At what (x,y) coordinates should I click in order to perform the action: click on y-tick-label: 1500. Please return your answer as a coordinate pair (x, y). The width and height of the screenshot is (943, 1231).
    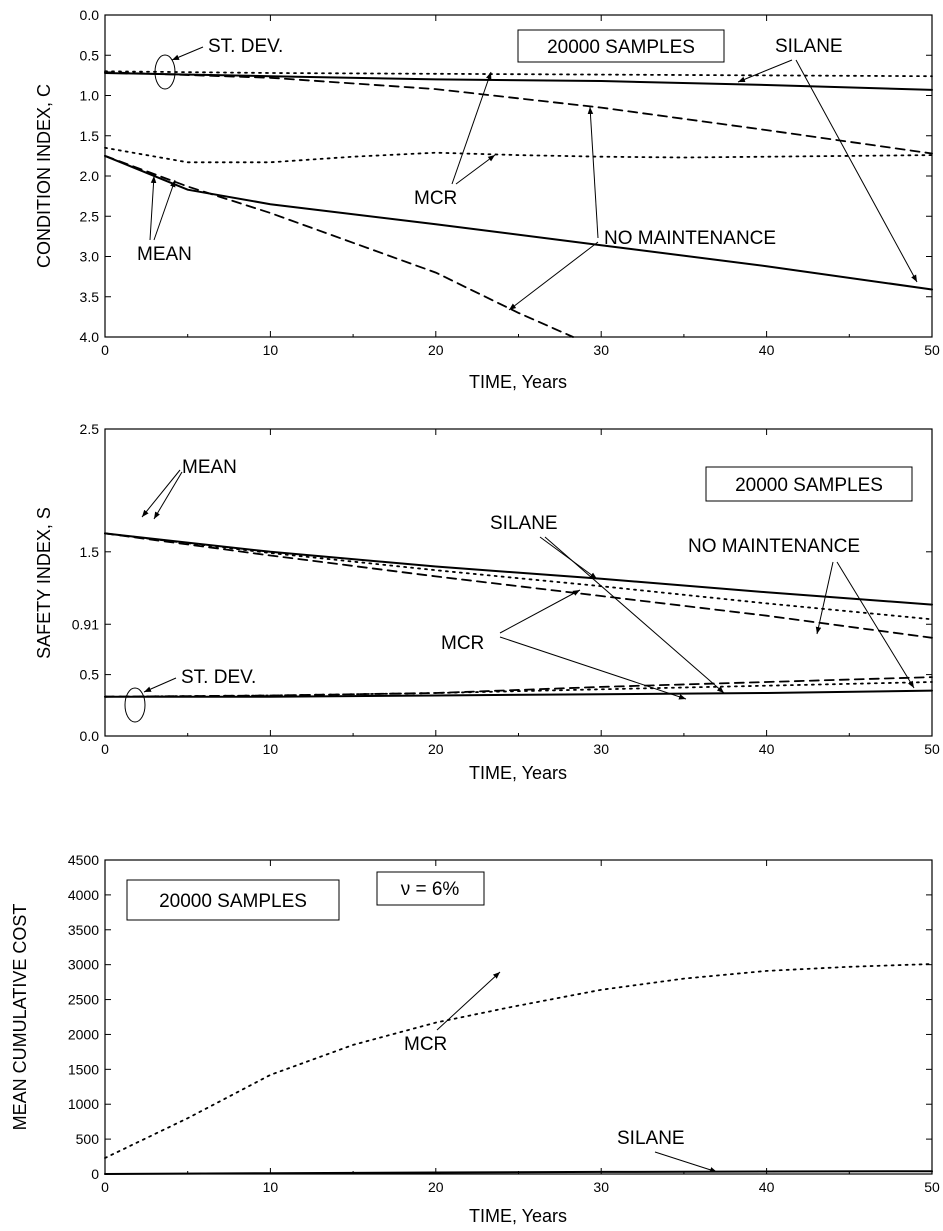
    Looking at the image, I should click on (83, 1069).